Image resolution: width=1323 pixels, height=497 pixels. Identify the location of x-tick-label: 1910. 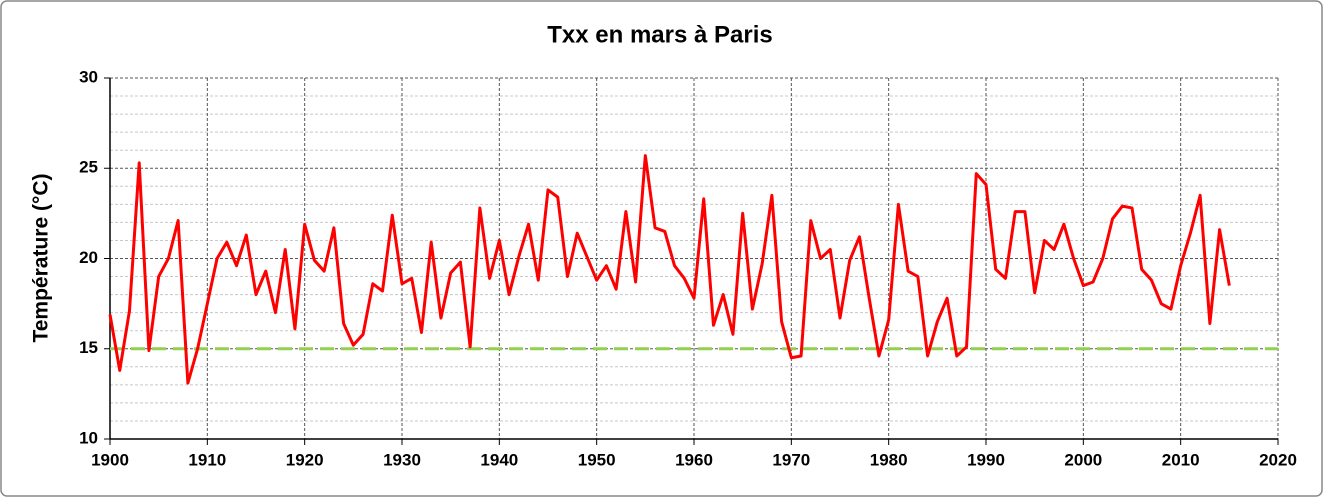
(207, 459).